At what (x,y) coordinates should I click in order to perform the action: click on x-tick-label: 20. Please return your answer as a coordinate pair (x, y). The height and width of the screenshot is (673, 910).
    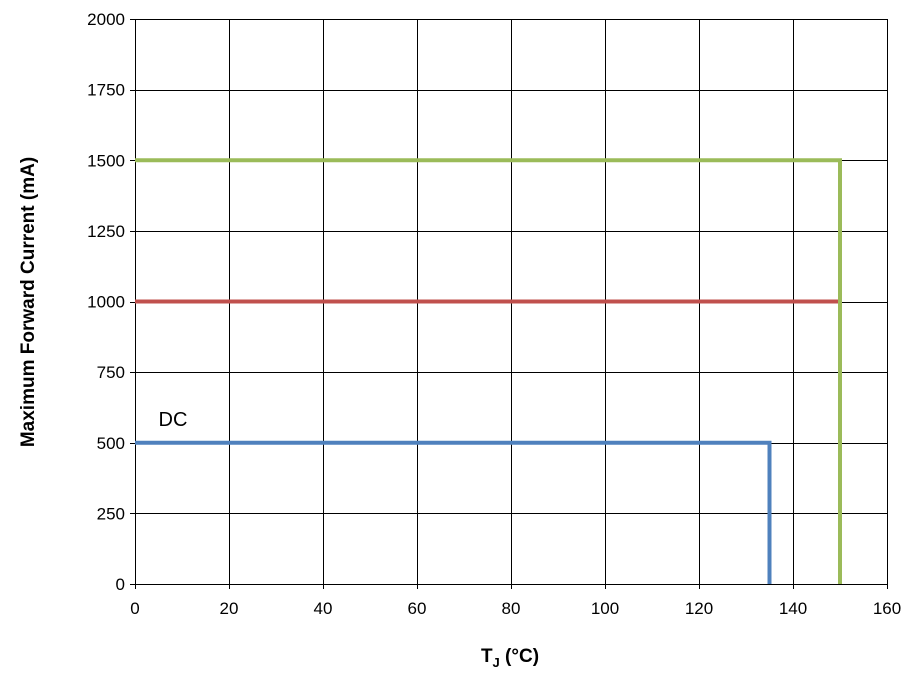
    Looking at the image, I should click on (229, 608).